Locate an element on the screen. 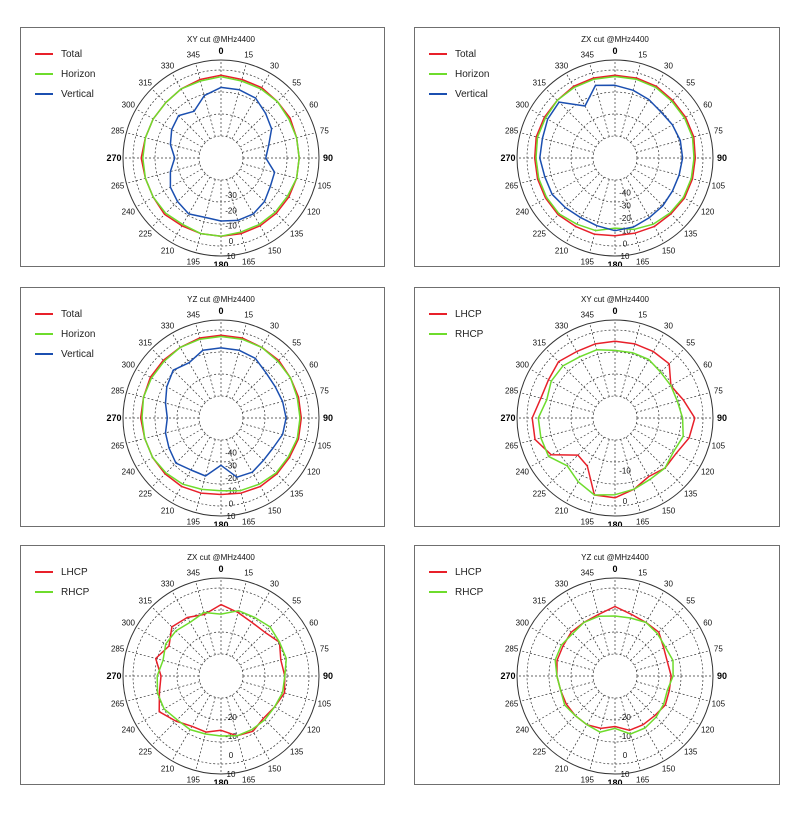  angle-label: 265 is located at coordinates (512, 186).